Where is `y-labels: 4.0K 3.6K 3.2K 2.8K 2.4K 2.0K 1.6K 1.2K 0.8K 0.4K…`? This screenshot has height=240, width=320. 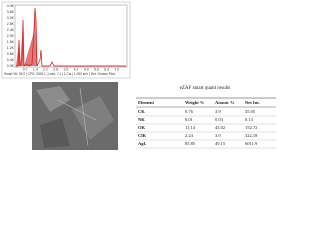 y-labels: 4.0K 3.6K 3.2K 2.8K 2.4K 2.0K 1.6K 1.2K 0.8K 0.4K… is located at coordinates (11, 36).